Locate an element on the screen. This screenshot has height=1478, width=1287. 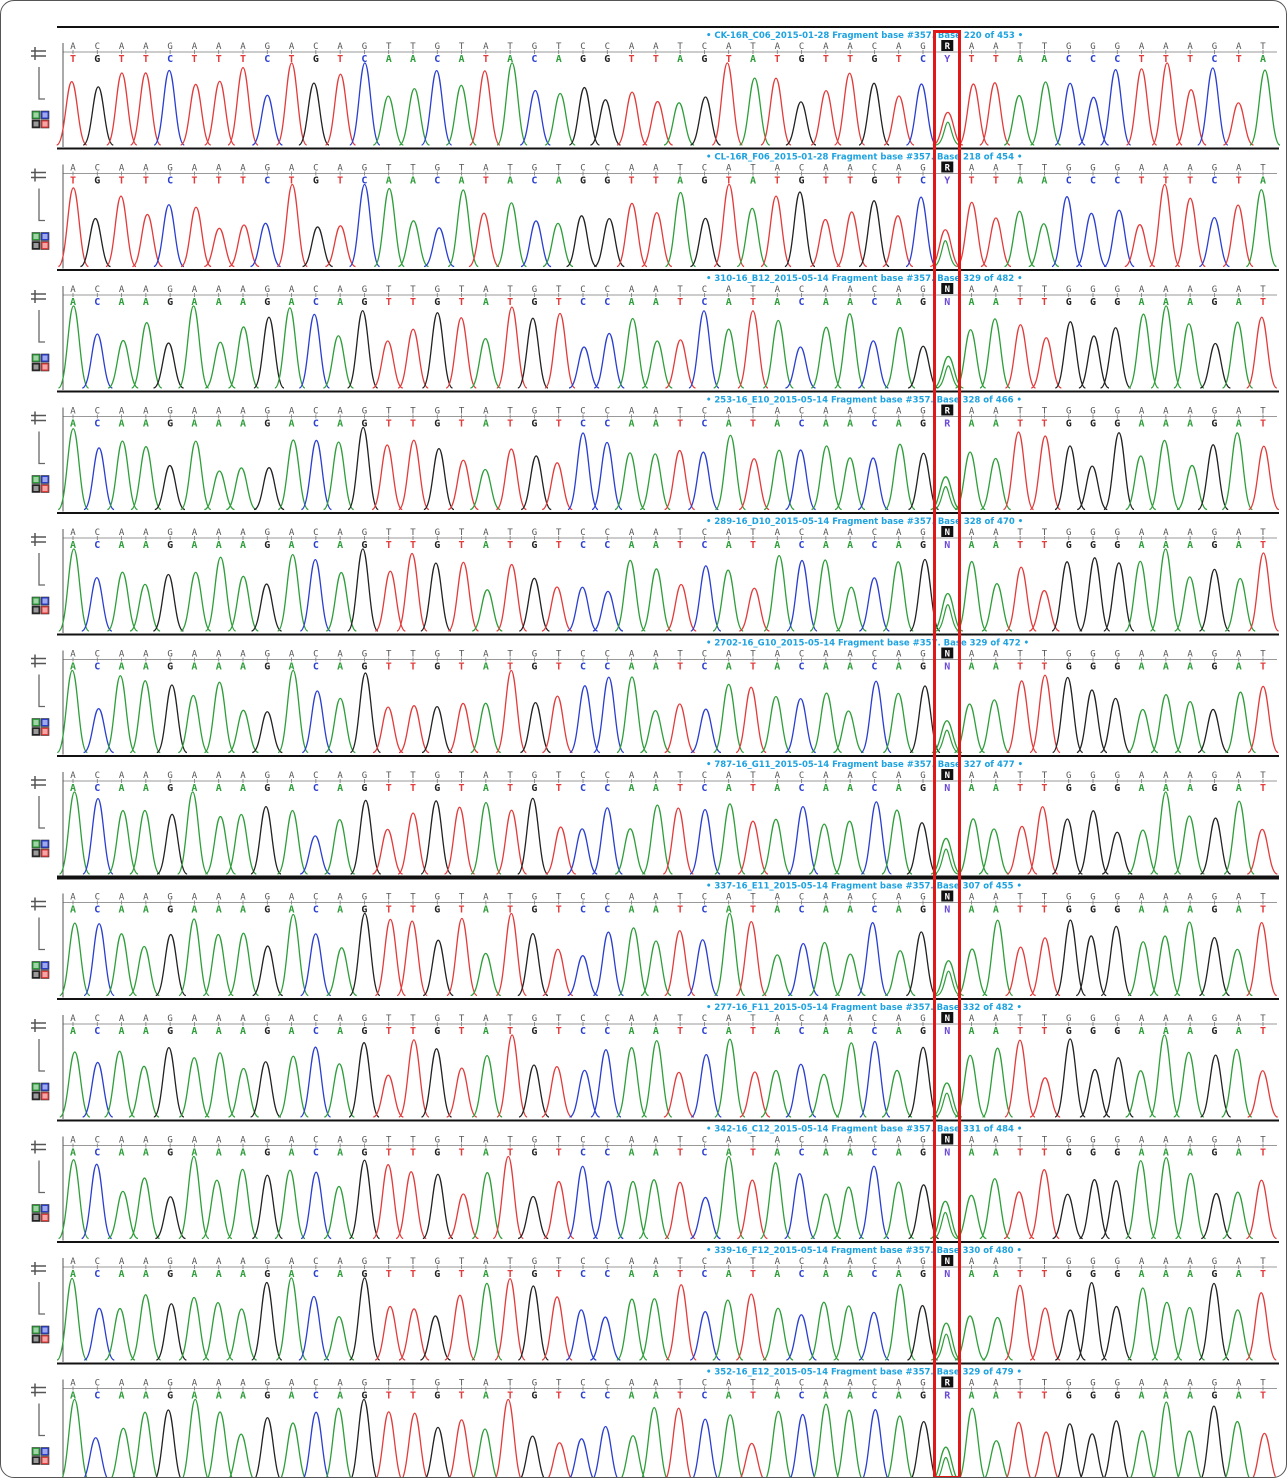
base-call: N is located at coordinates (947, 898).